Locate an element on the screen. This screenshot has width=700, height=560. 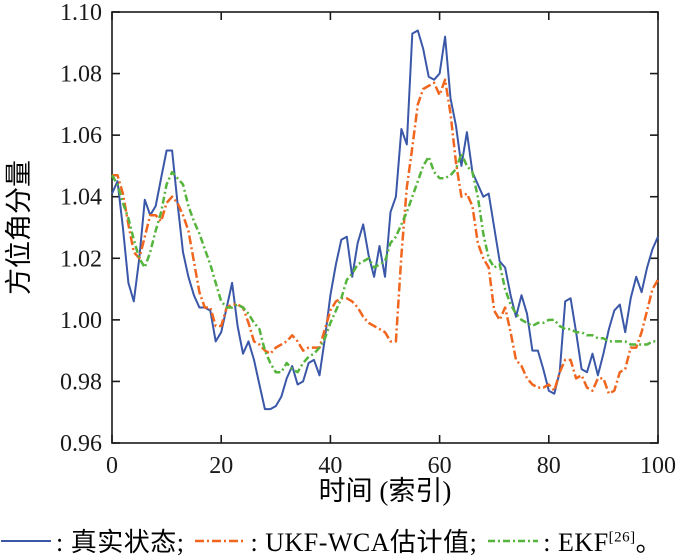
y-tick-label: 1.02 is located at coordinates (81, 259).